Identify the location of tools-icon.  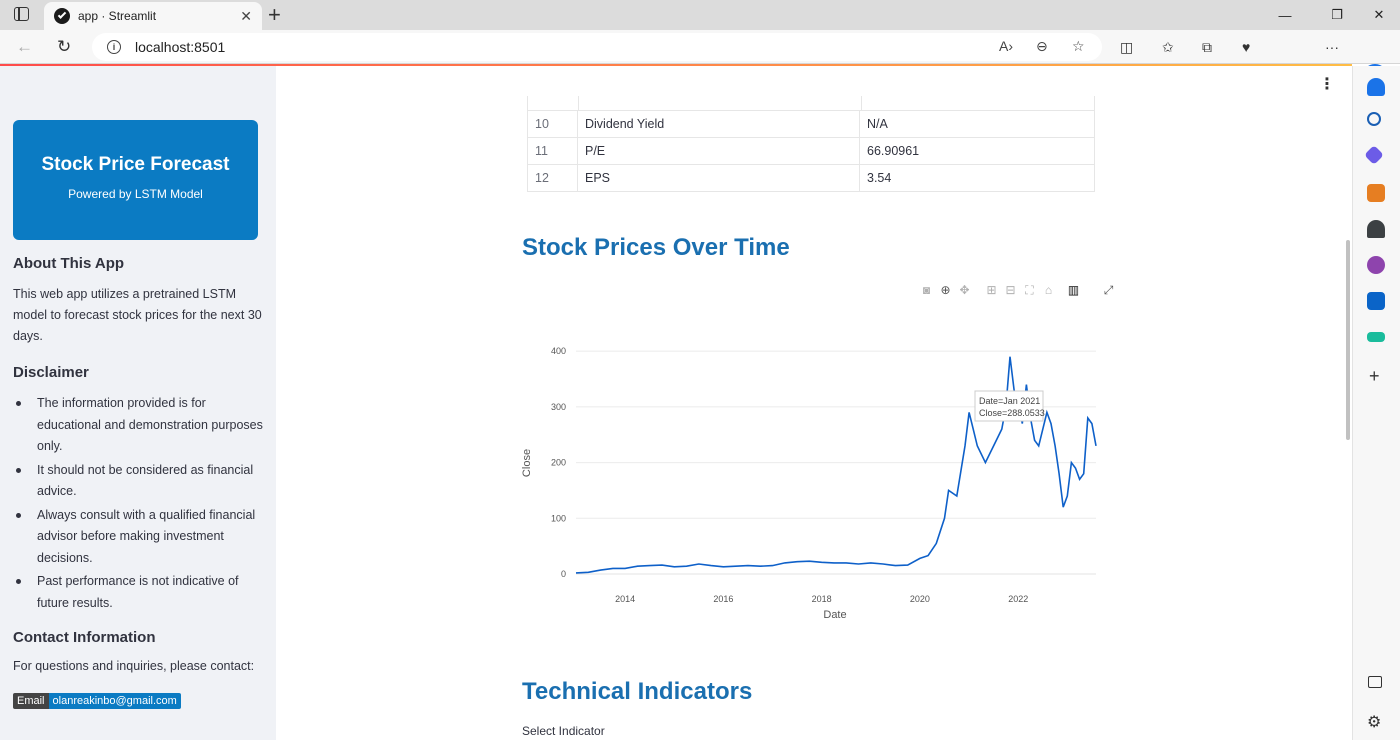
(1376, 193).